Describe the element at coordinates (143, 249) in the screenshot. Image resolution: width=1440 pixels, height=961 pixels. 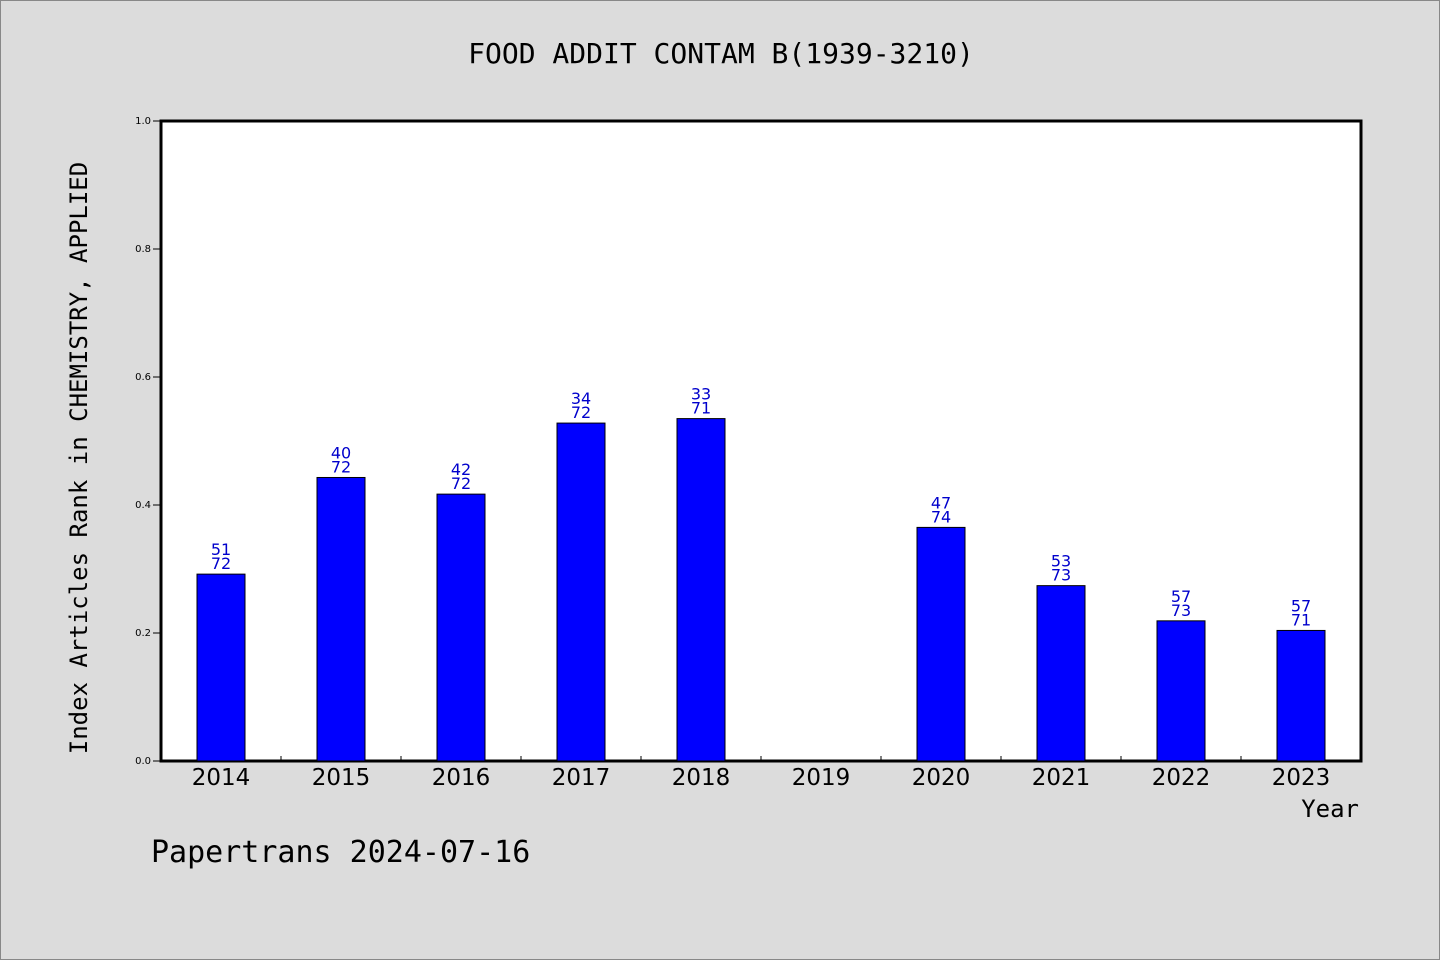
I see `y-tick-label: 0.8` at that location.